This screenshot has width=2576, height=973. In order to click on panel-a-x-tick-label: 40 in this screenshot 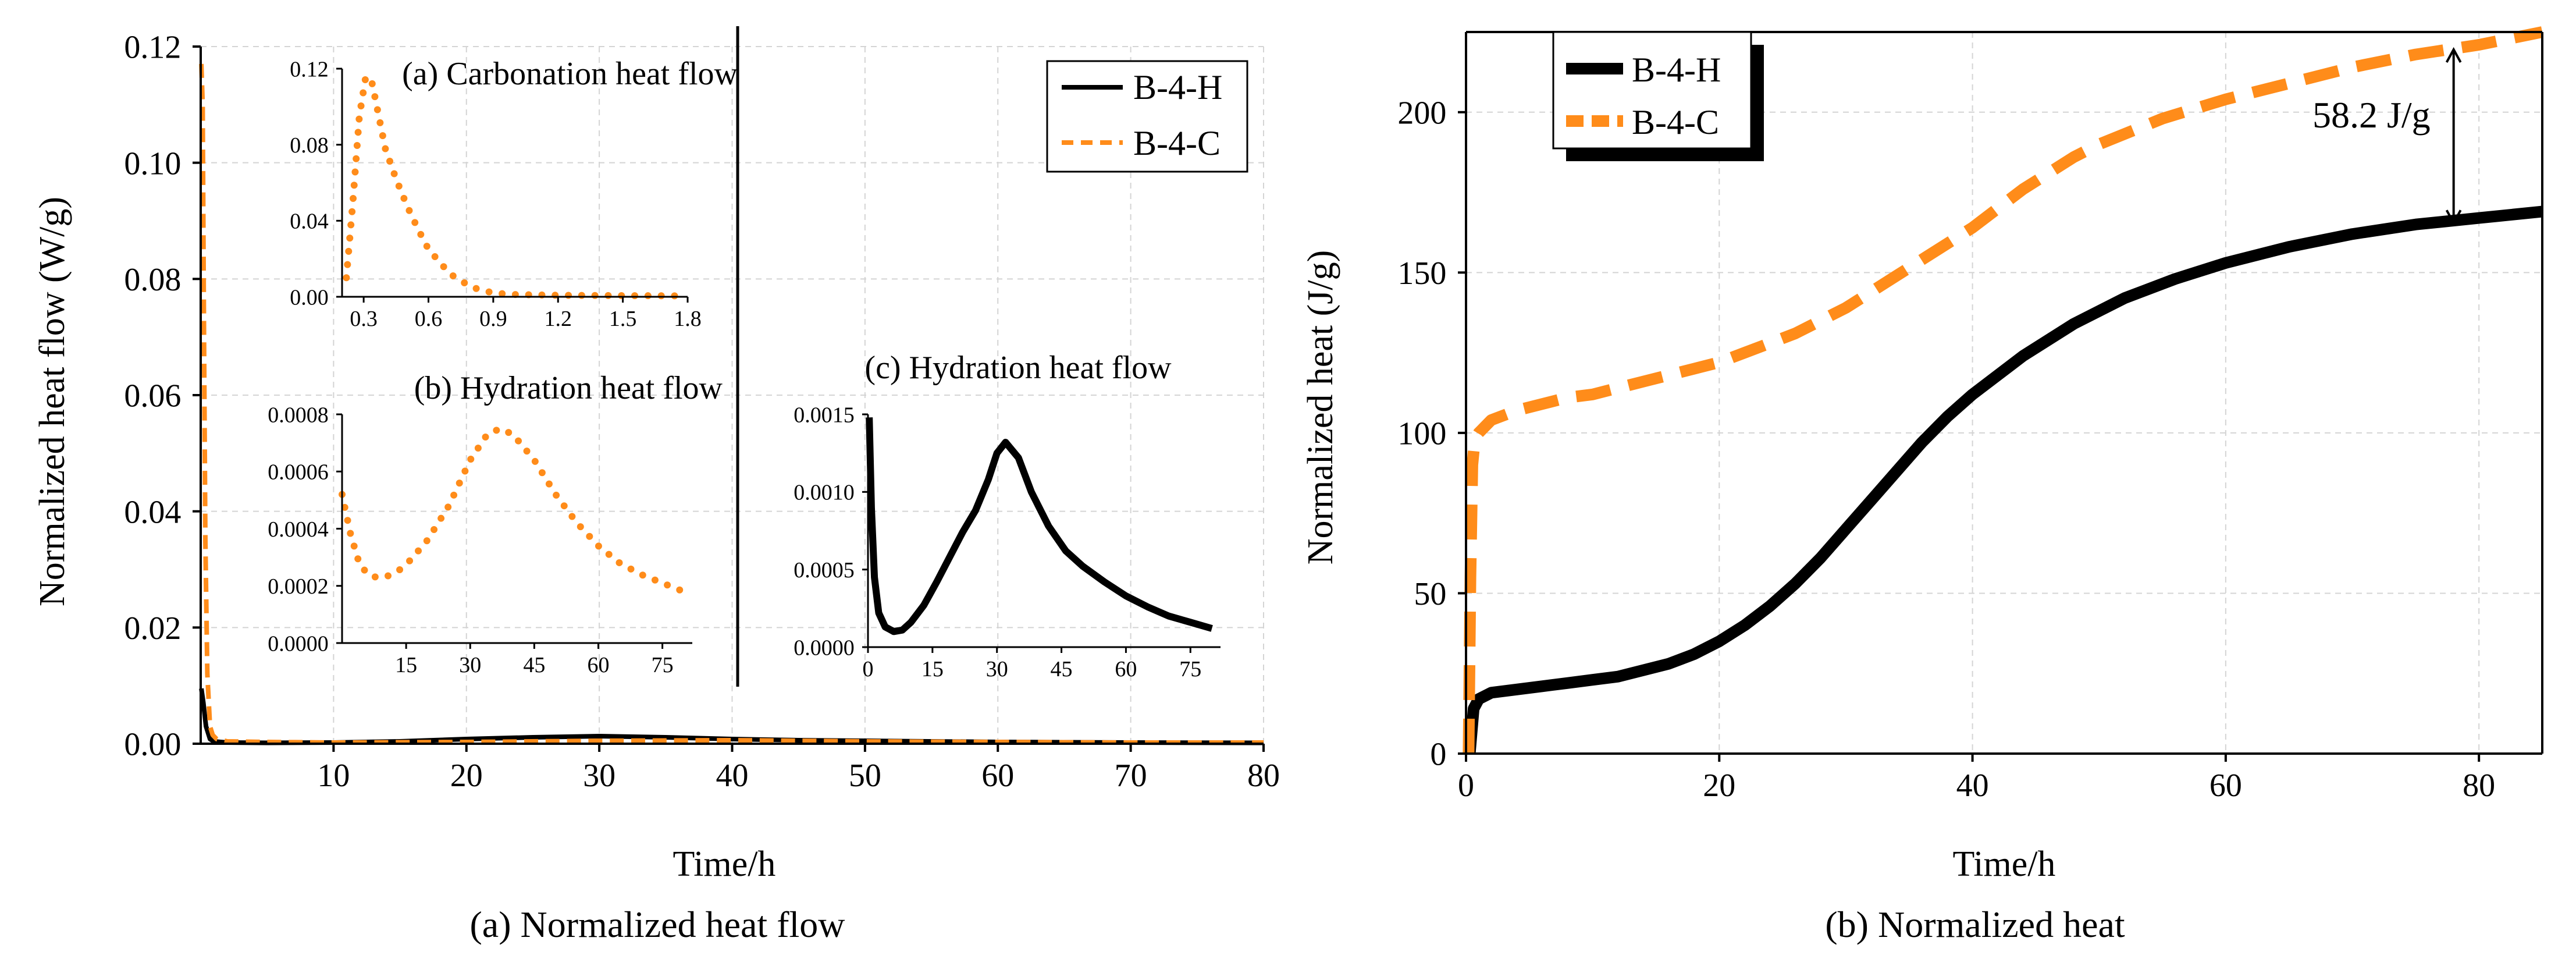, I will do `click(732, 776)`.